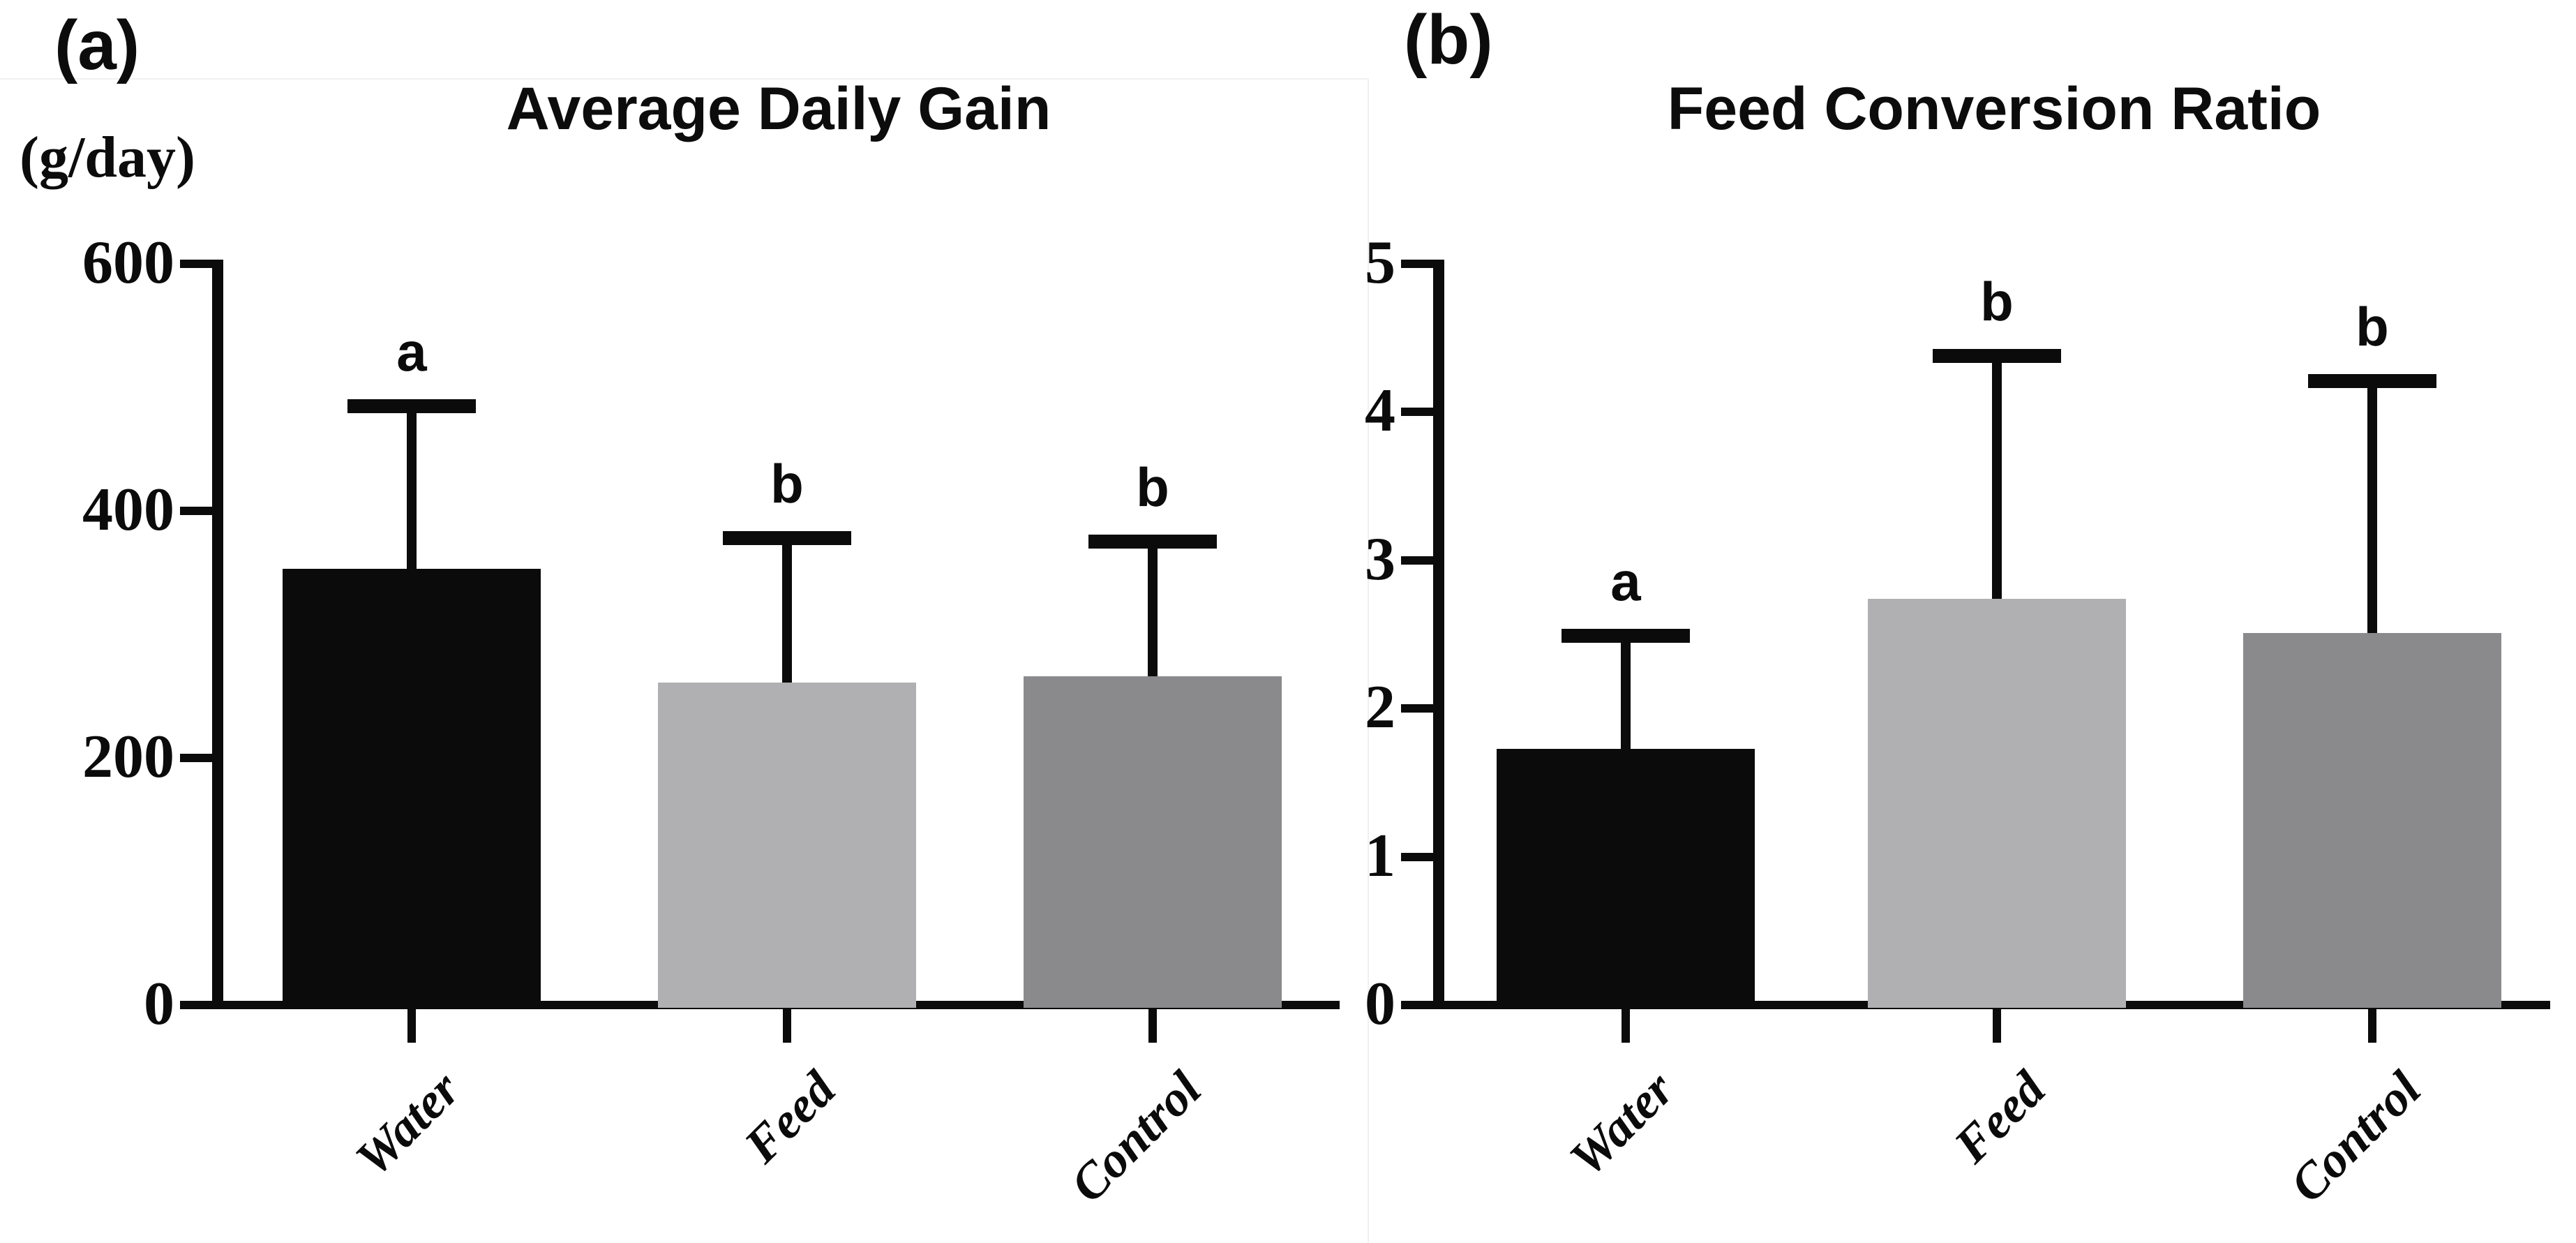  What do you see at coordinates (684, 79) in the screenshot?
I see `image-border-horizontal` at bounding box center [684, 79].